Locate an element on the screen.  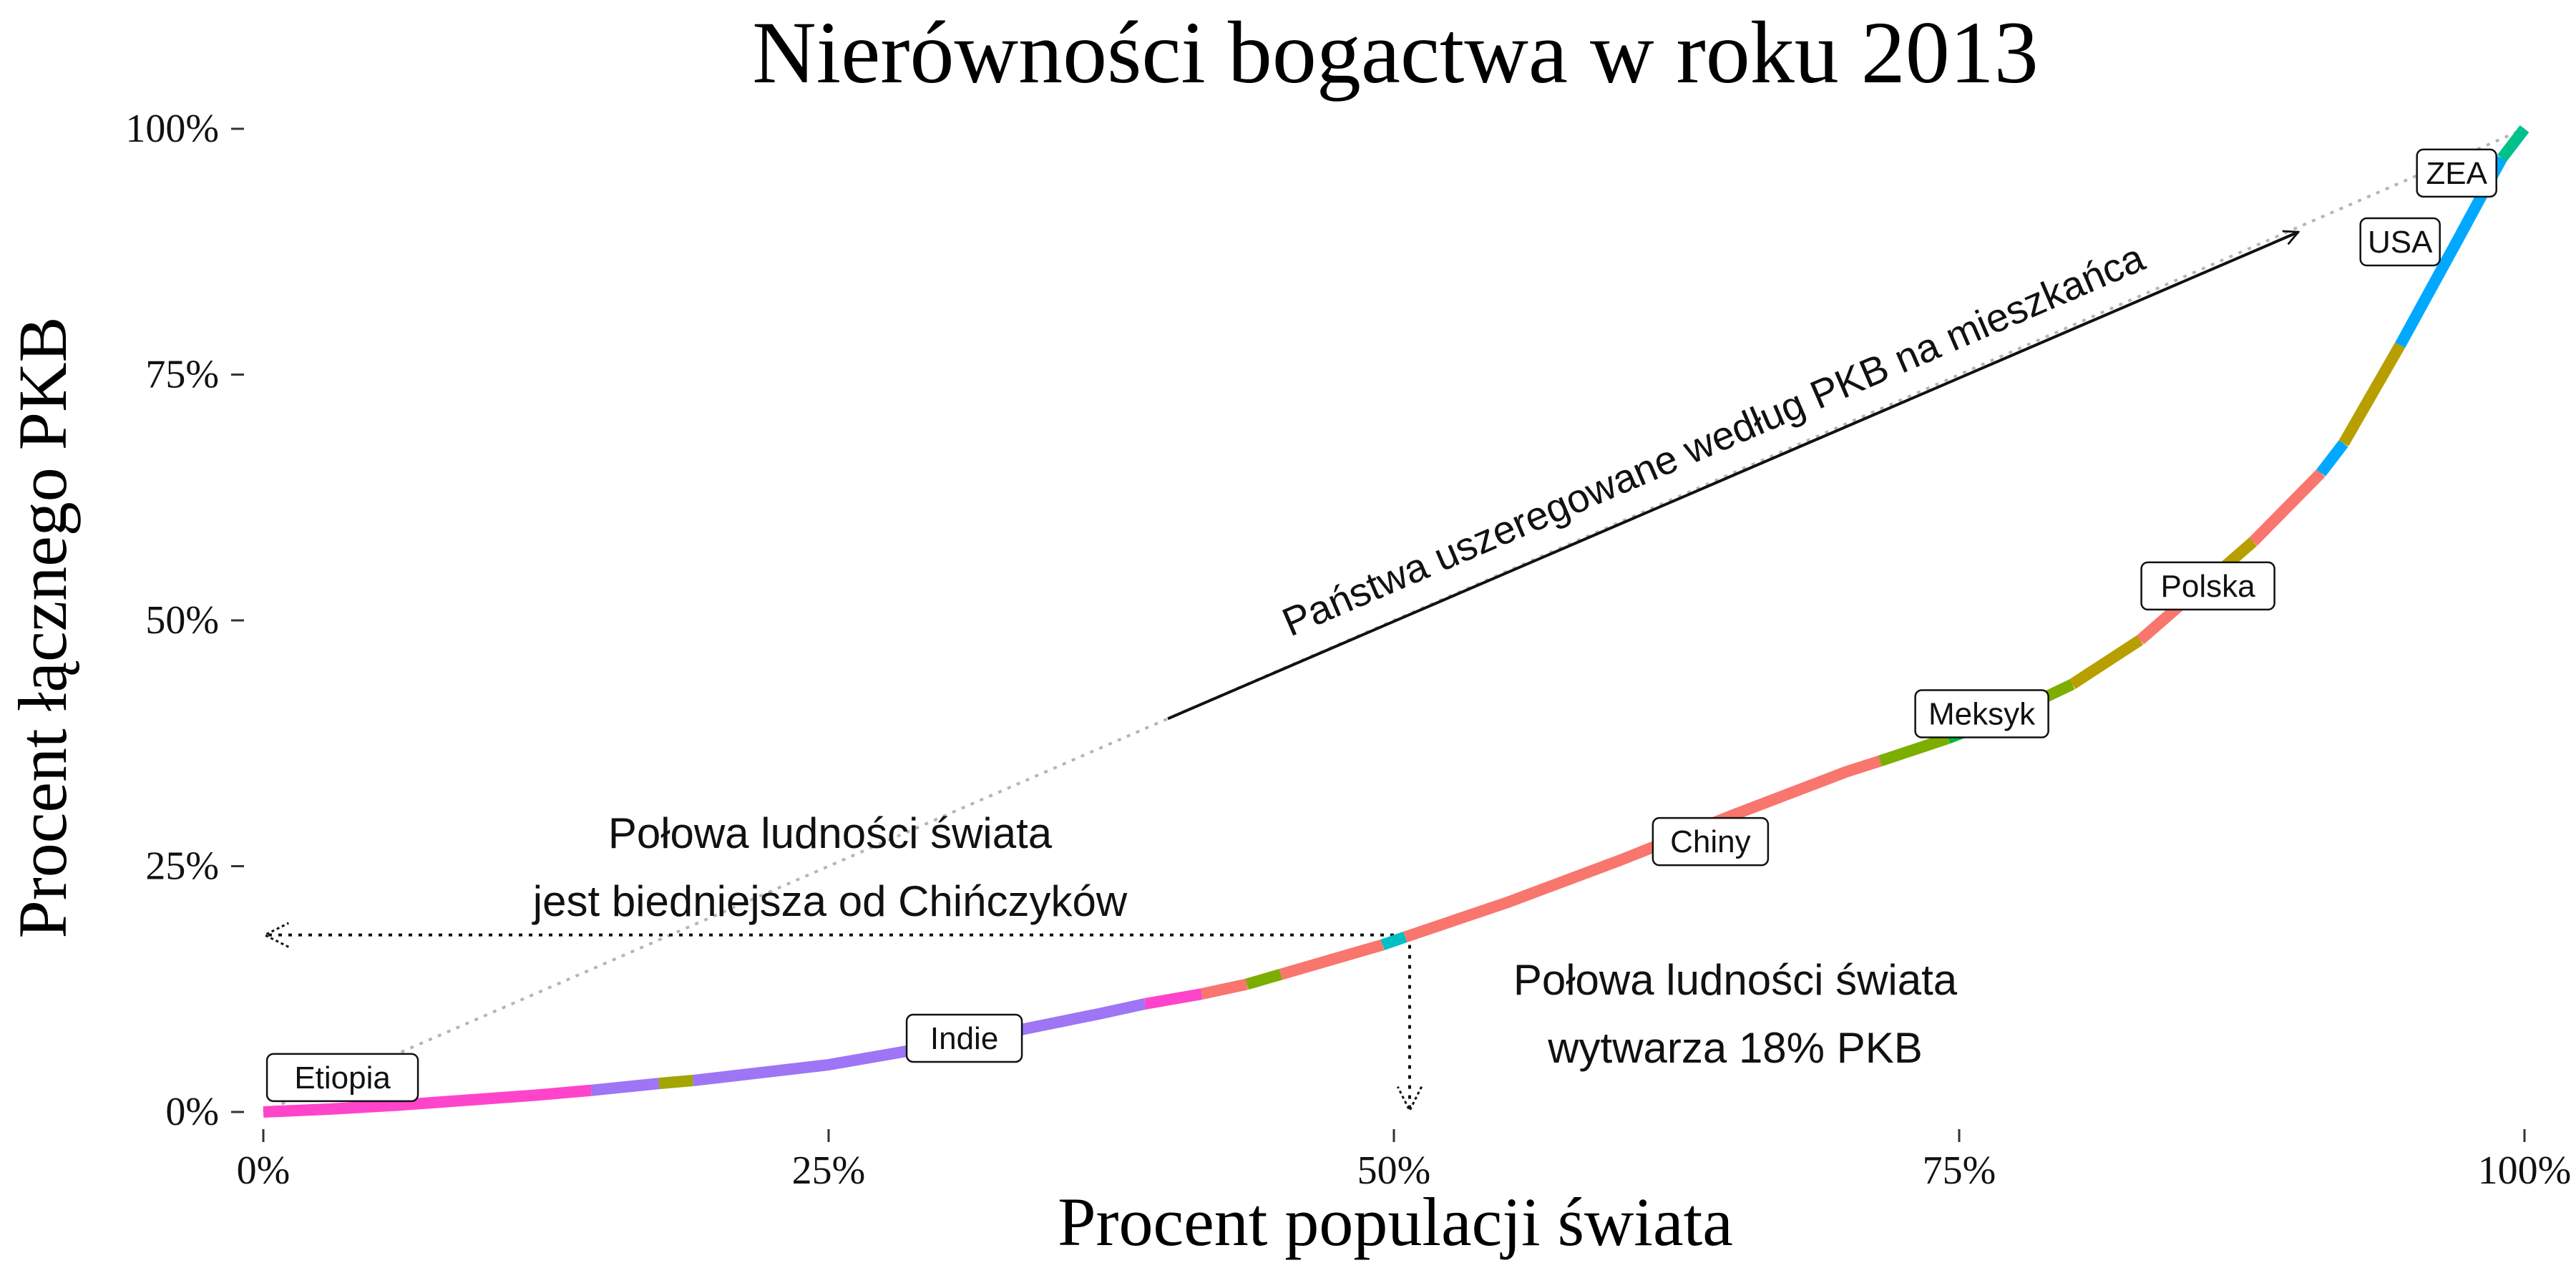
country-label-text-2: Chiny is located at coordinates (1710, 841).